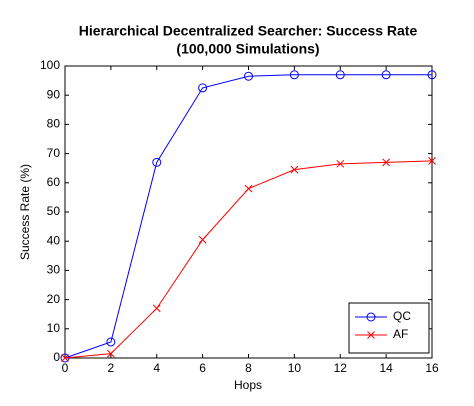 Image resolution: width=474 pixels, height=406 pixels. Describe the element at coordinates (54, 94) in the screenshot. I see `y-tick-label: 90` at that location.